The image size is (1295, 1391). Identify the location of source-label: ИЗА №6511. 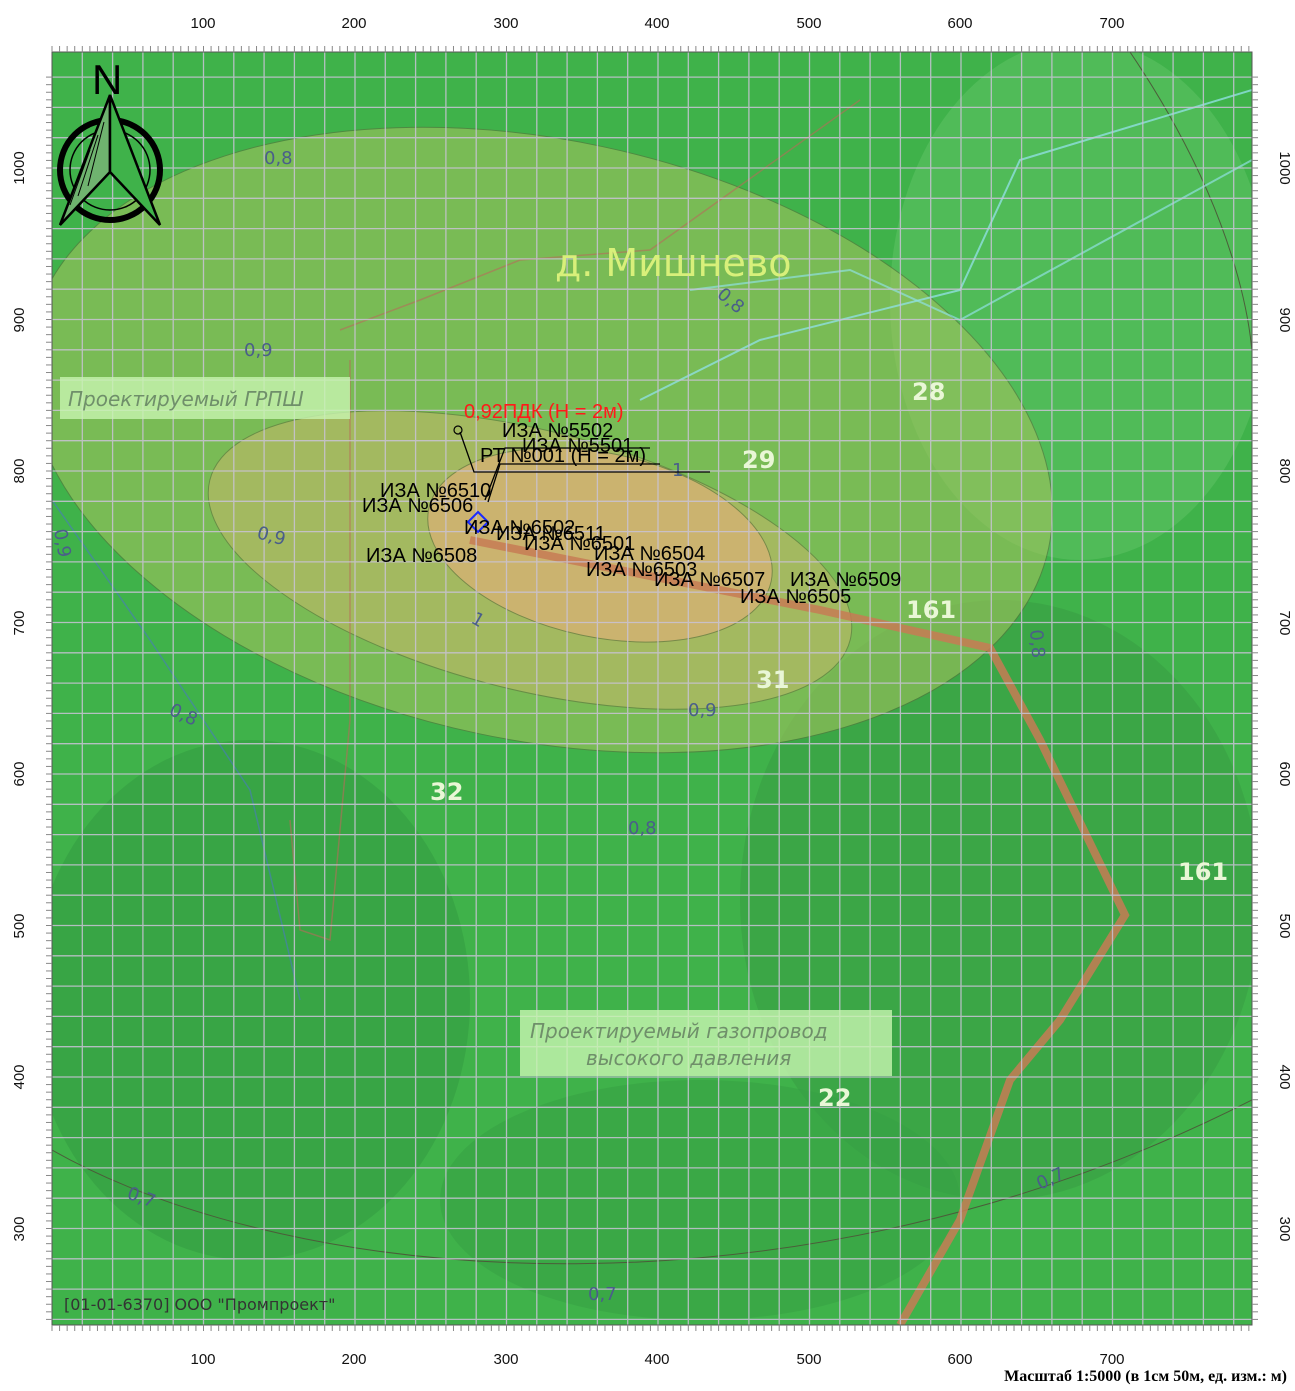
(551, 534).